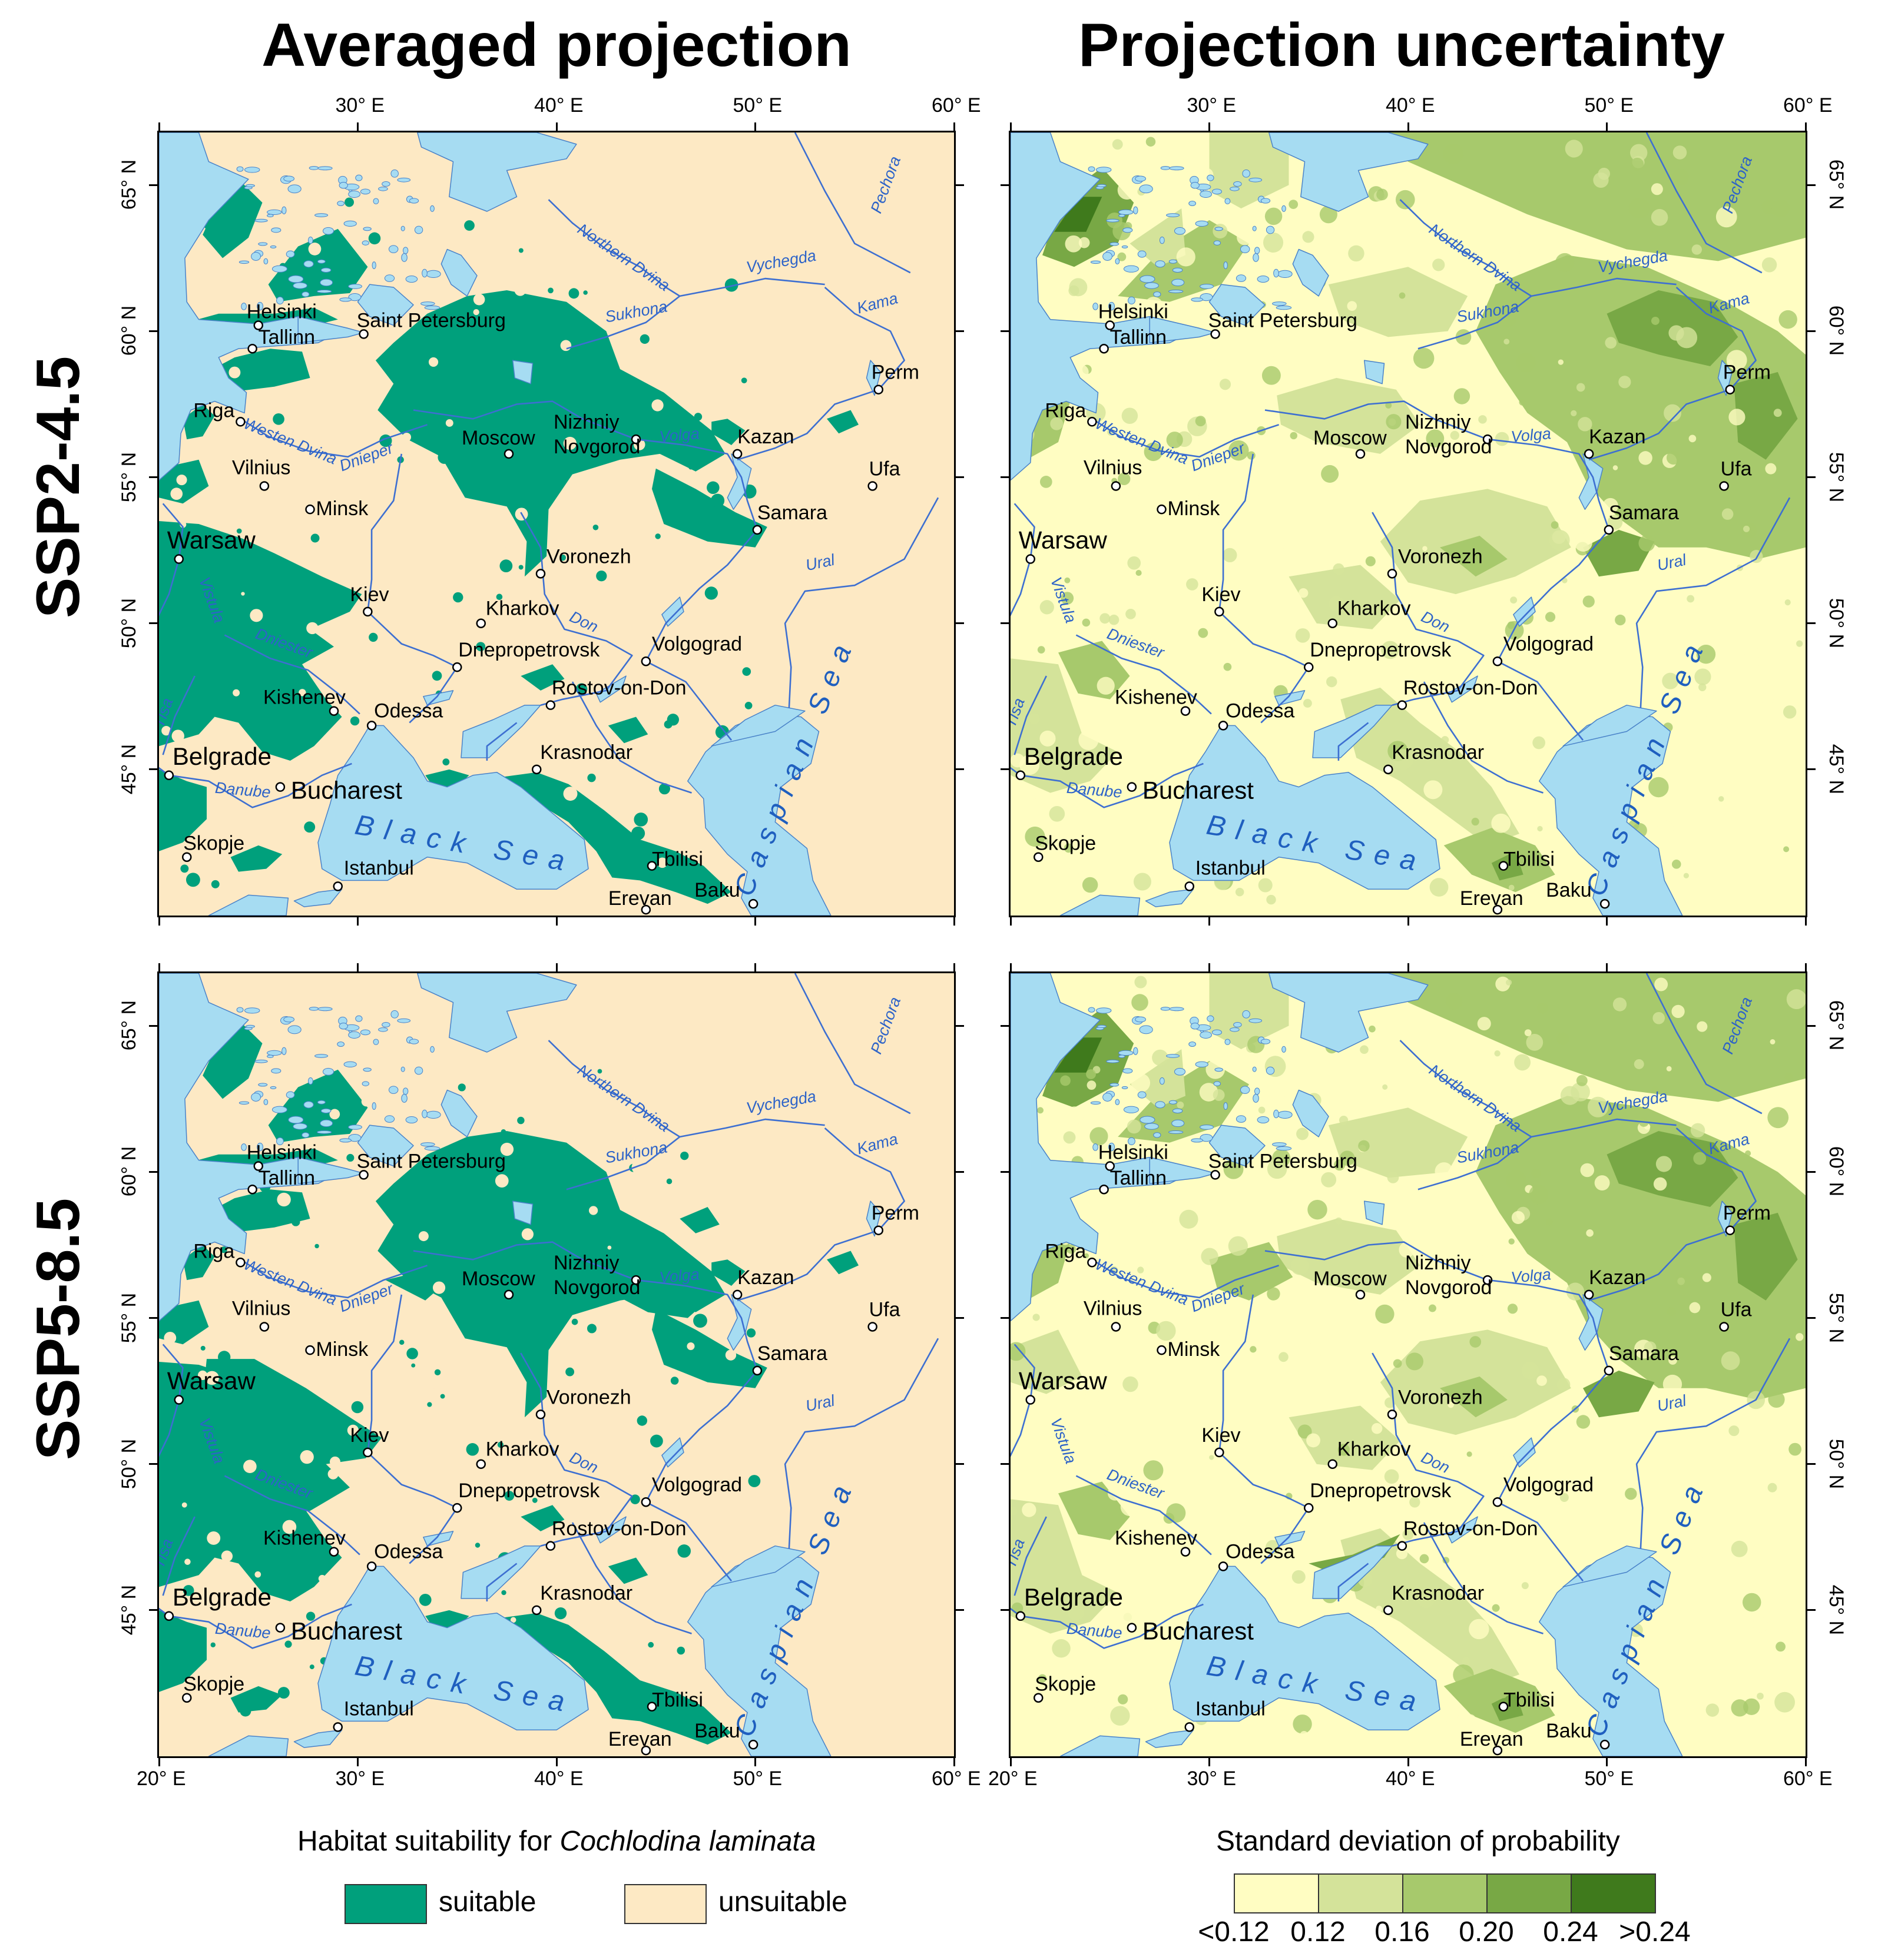 The width and height of the screenshot is (1878, 1960). Describe the element at coordinates (386, 1904) in the screenshot. I see `legend-swatch-suitable` at that location.